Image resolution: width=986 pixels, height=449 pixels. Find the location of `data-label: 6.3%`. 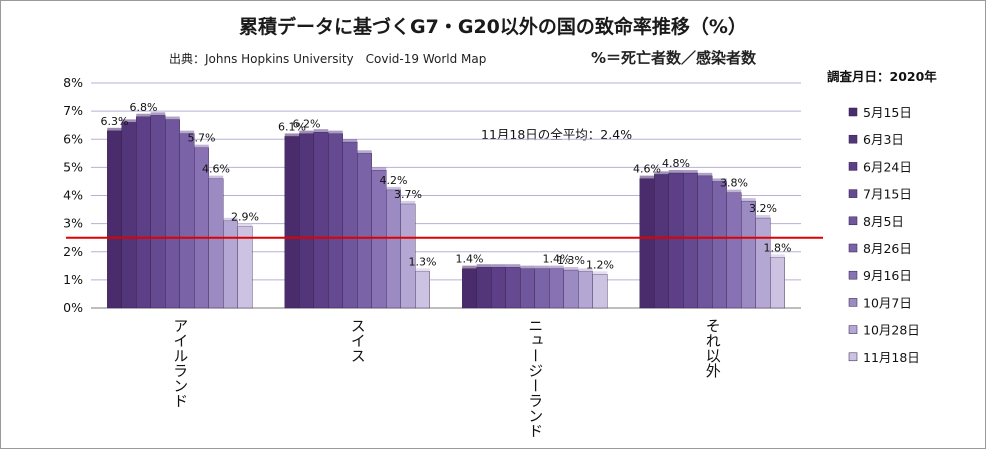

data-label: 6.3% is located at coordinates (115, 121).